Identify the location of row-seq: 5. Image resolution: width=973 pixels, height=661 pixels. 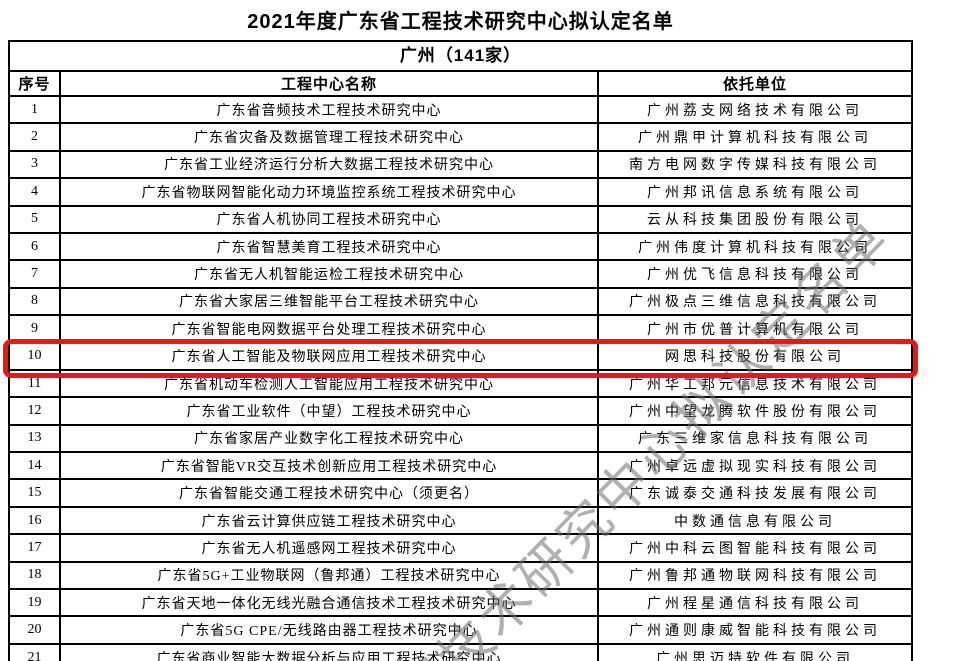
(34, 219).